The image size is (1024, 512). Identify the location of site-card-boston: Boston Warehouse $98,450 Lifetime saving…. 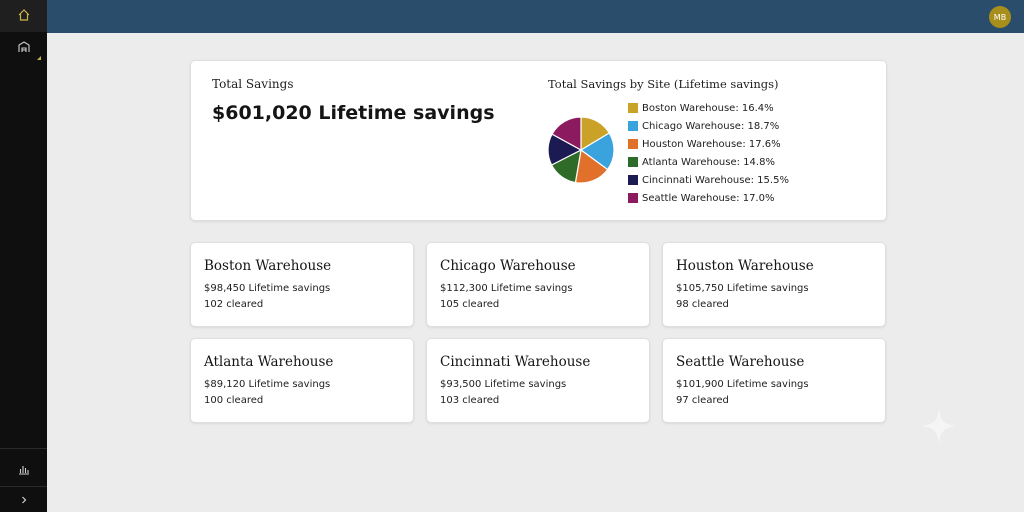
(302, 284).